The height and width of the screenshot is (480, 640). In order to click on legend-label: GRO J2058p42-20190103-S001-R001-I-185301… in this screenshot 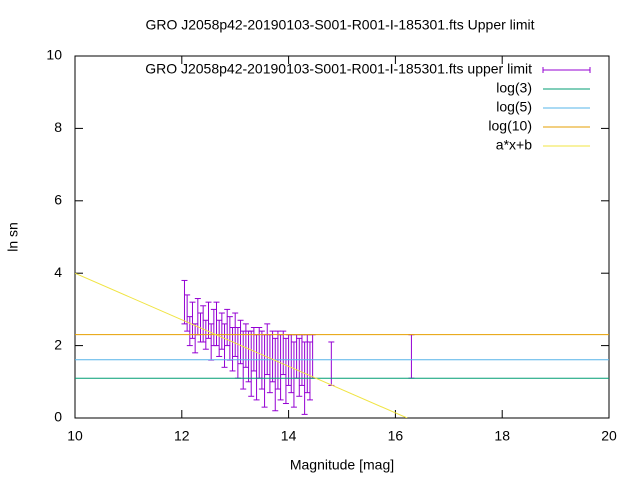, I will do `click(338, 69)`.